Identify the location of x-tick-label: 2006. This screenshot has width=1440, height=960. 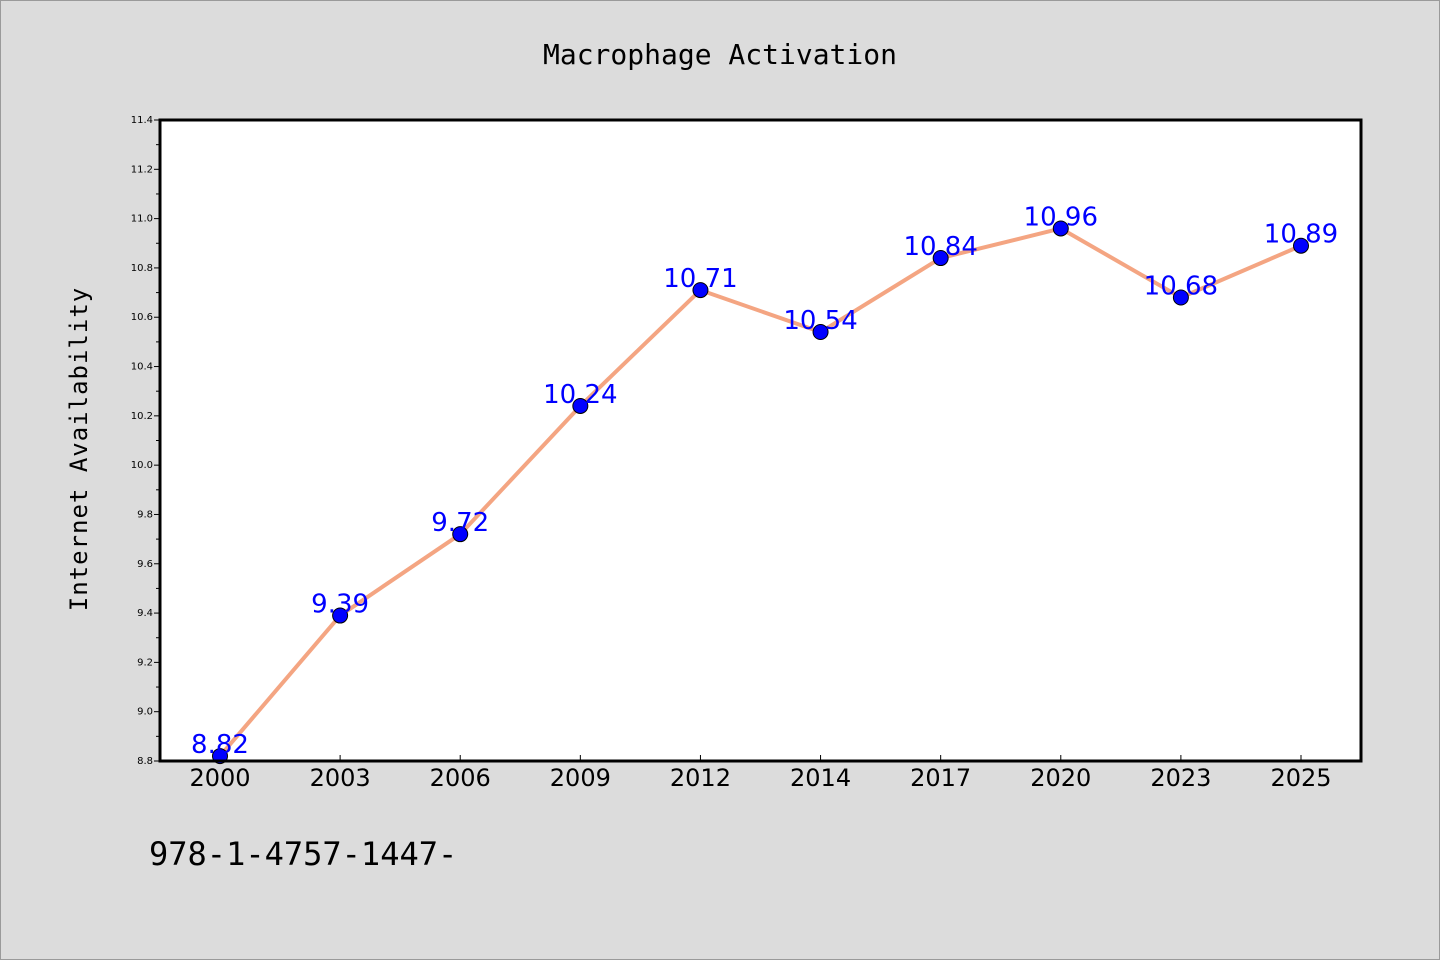
(460, 778).